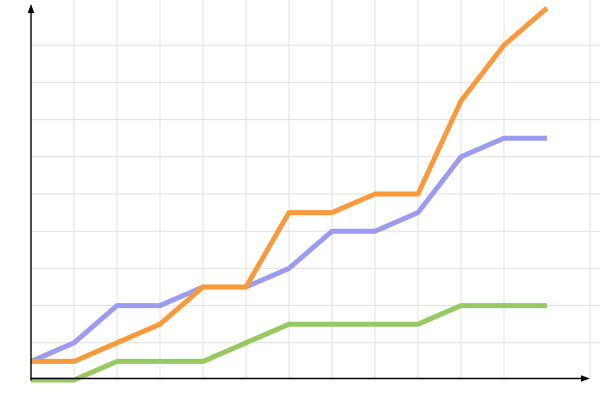 The height and width of the screenshot is (400, 600). What do you see at coordinates (31, 8) in the screenshot?
I see `y-axis-arrow-icon` at bounding box center [31, 8].